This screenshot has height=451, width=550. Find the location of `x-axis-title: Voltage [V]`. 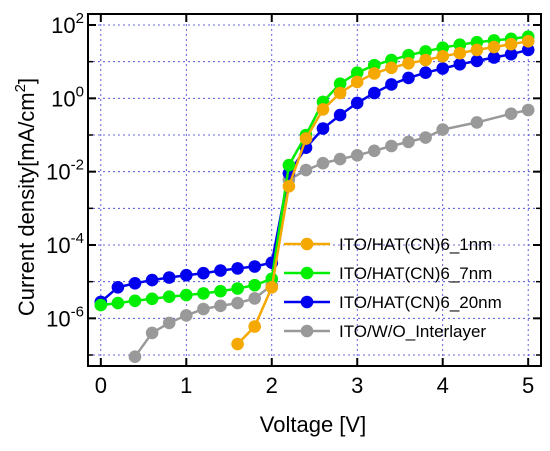

x-axis-title: Voltage [V] is located at coordinates (313, 424).